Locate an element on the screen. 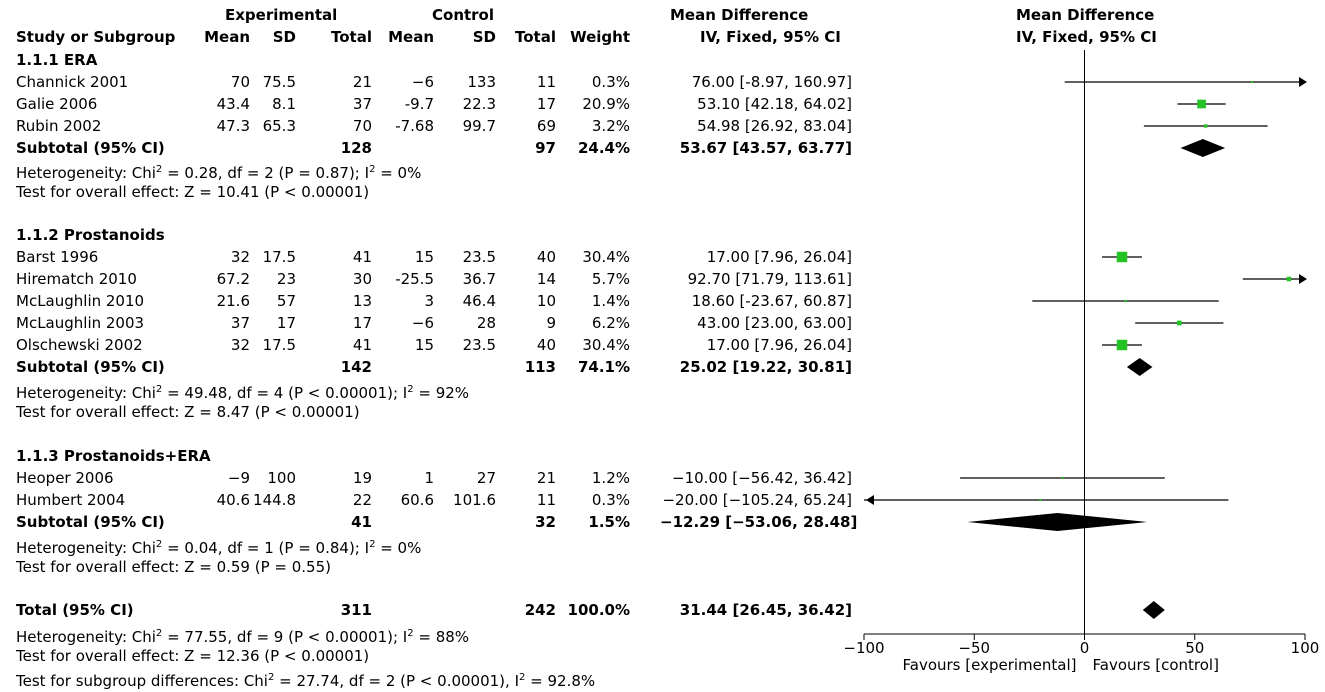  study-e-sd: 100 is located at coordinates (281, 478).